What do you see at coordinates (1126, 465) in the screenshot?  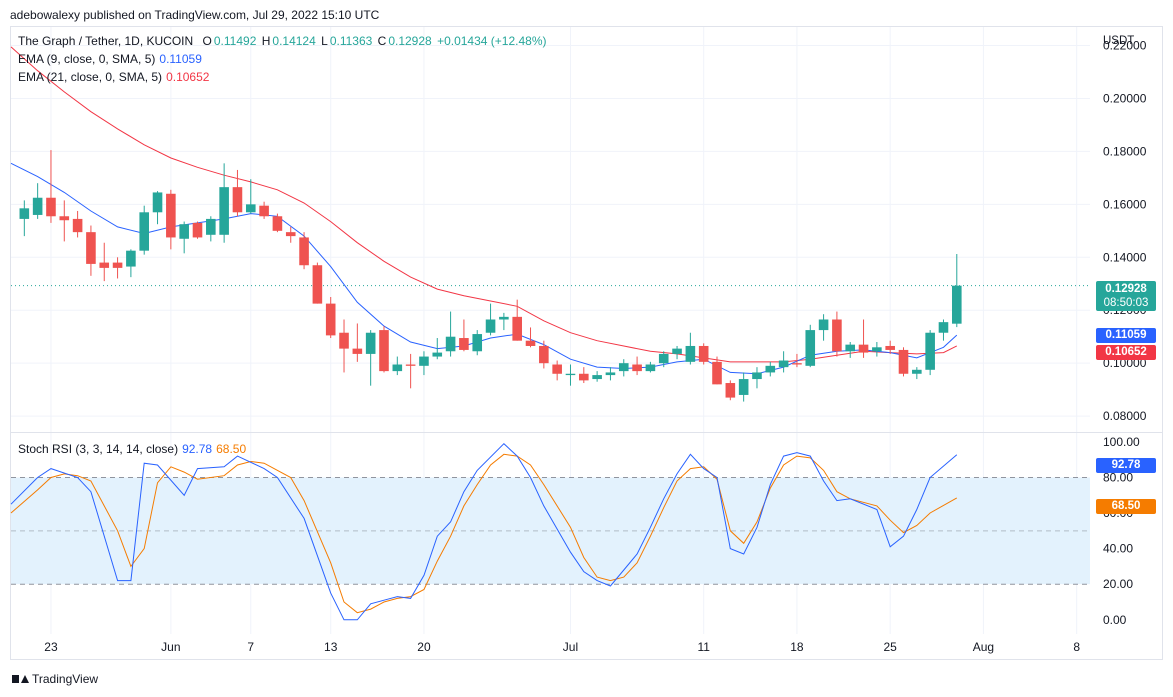 I see `stoch-k-tag: 92.78` at bounding box center [1126, 465].